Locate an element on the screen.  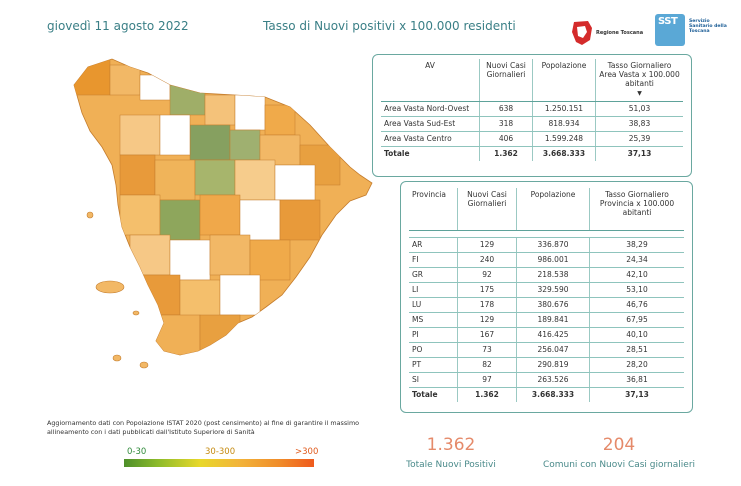
prov-code: GR is located at coordinates (433, 275).